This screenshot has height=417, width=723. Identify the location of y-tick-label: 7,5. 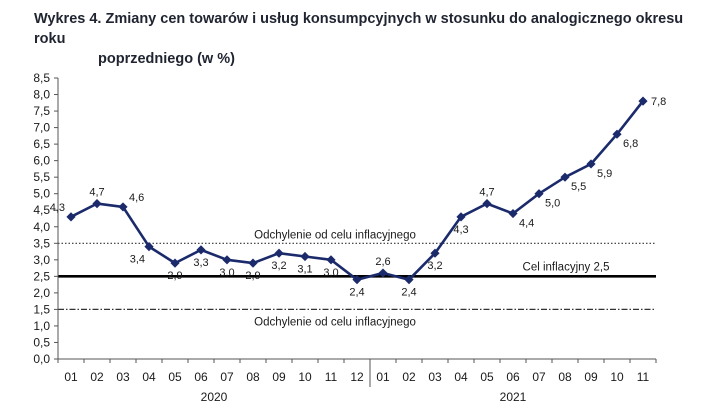
(41, 111).